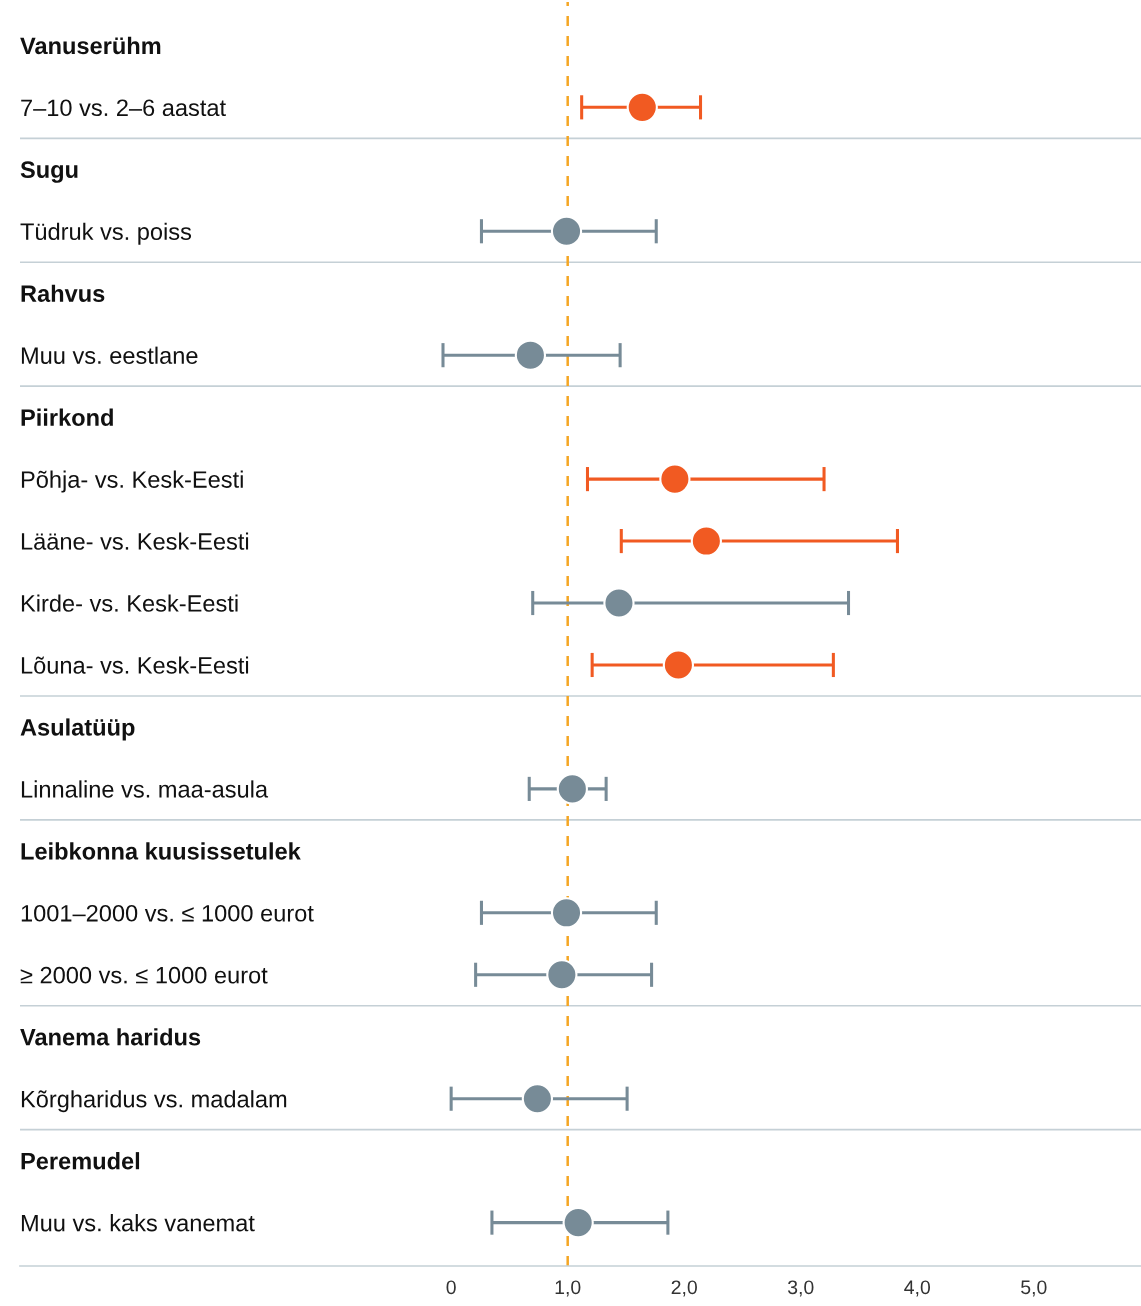 This screenshot has height=1306, width=1141. What do you see at coordinates (917, 1288) in the screenshot?
I see `x-tick-label: 4,0` at bounding box center [917, 1288].